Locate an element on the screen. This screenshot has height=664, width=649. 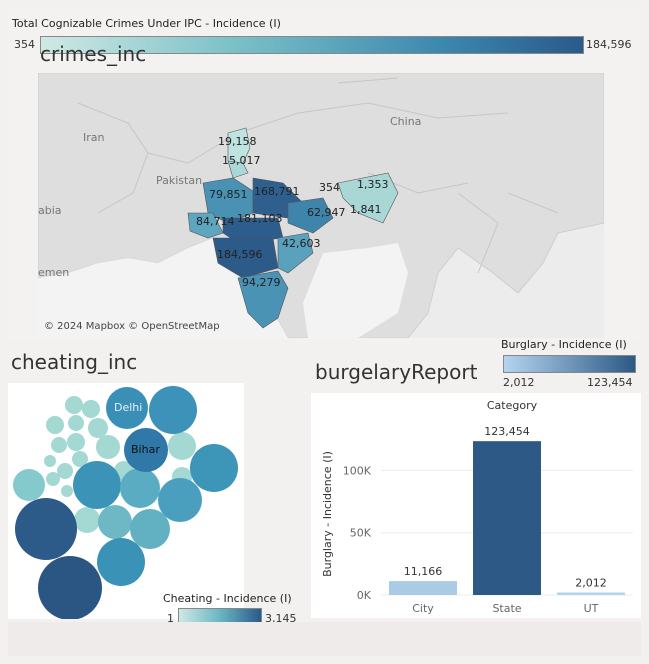
state-value-label: 19,158 is located at coordinates (237, 141).